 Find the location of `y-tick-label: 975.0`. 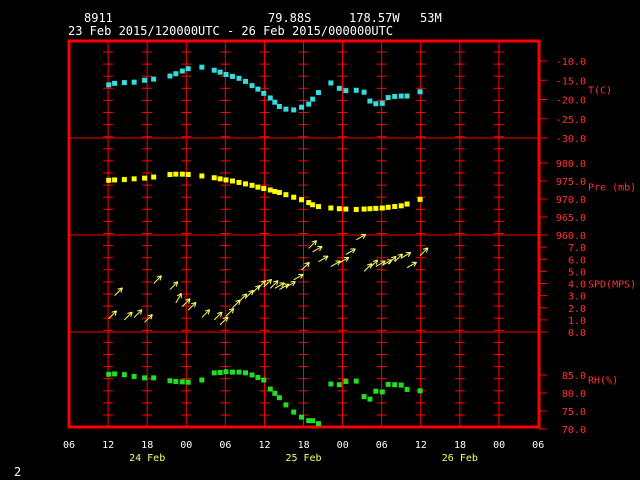

y-tick-label: 975.0 is located at coordinates (571, 182).